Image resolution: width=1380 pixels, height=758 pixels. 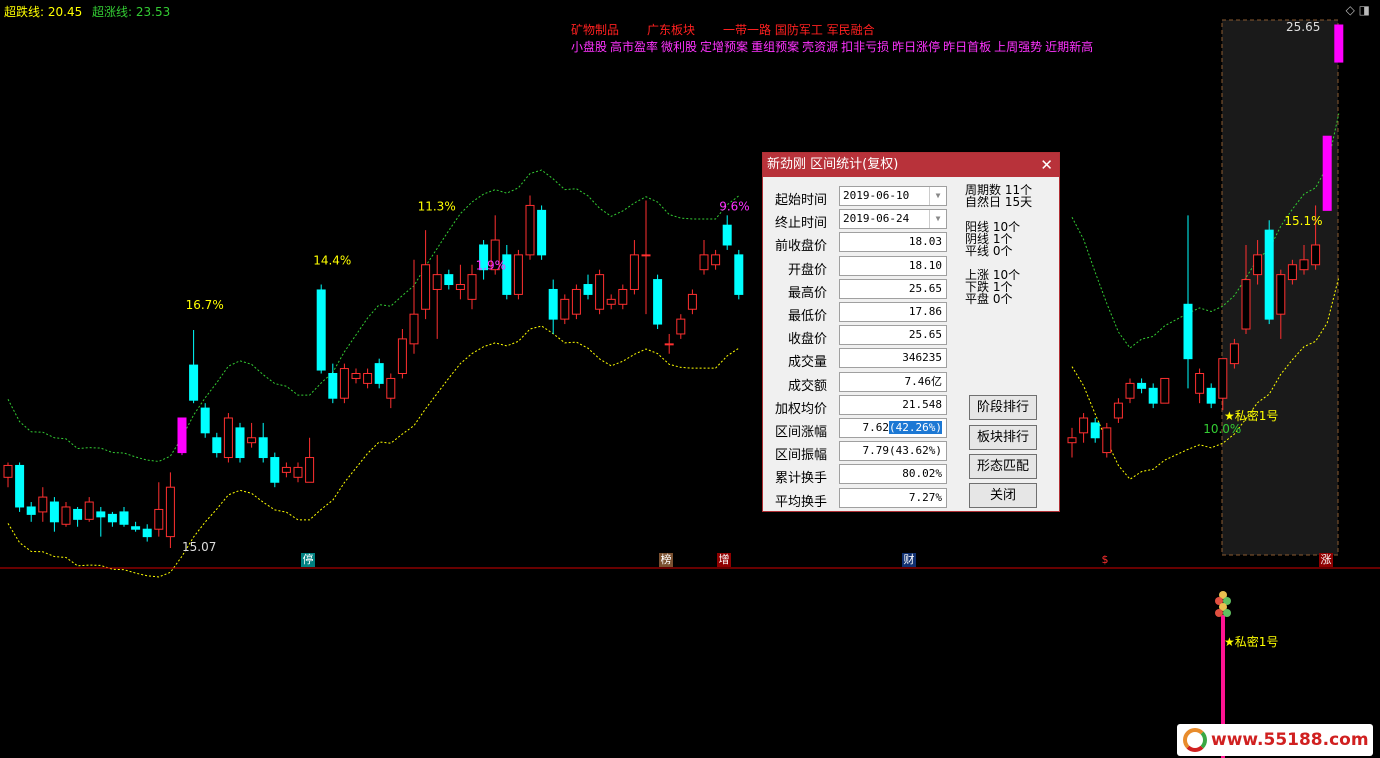 What do you see at coordinates (1003, 495) in the screenshot?
I see `close-button: 关闭` at bounding box center [1003, 495].